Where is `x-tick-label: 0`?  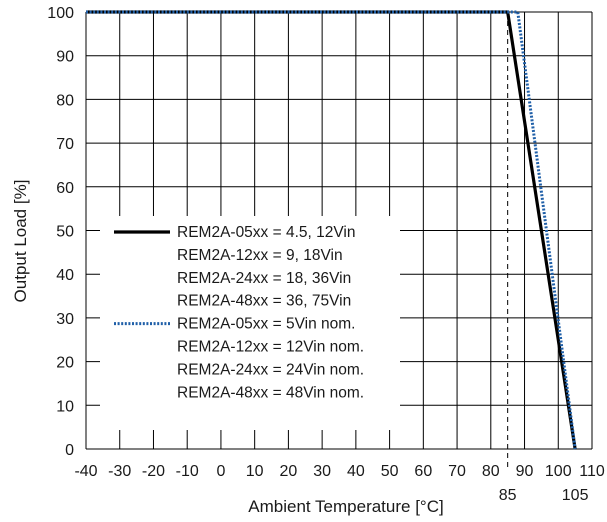
x-tick-label: 0 is located at coordinates (220, 471).